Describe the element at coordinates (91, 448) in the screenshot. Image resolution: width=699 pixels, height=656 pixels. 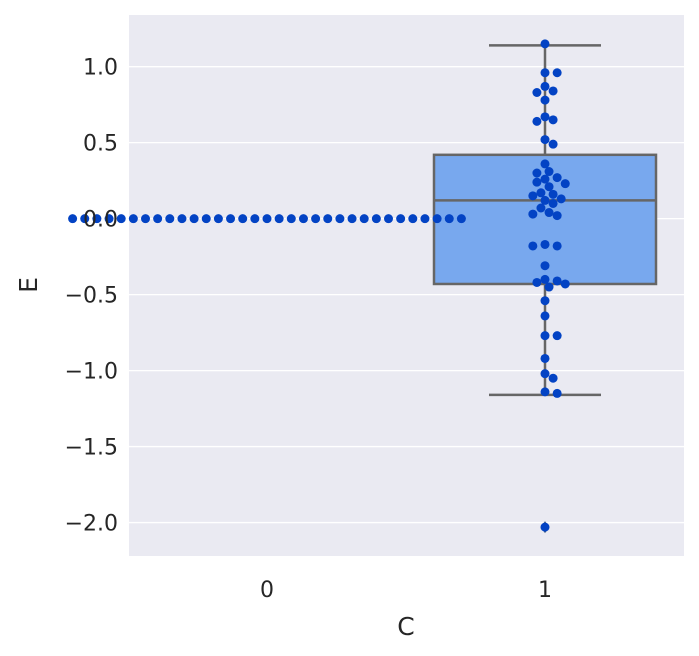
I see `y-tick-label: −1.5` at that location.